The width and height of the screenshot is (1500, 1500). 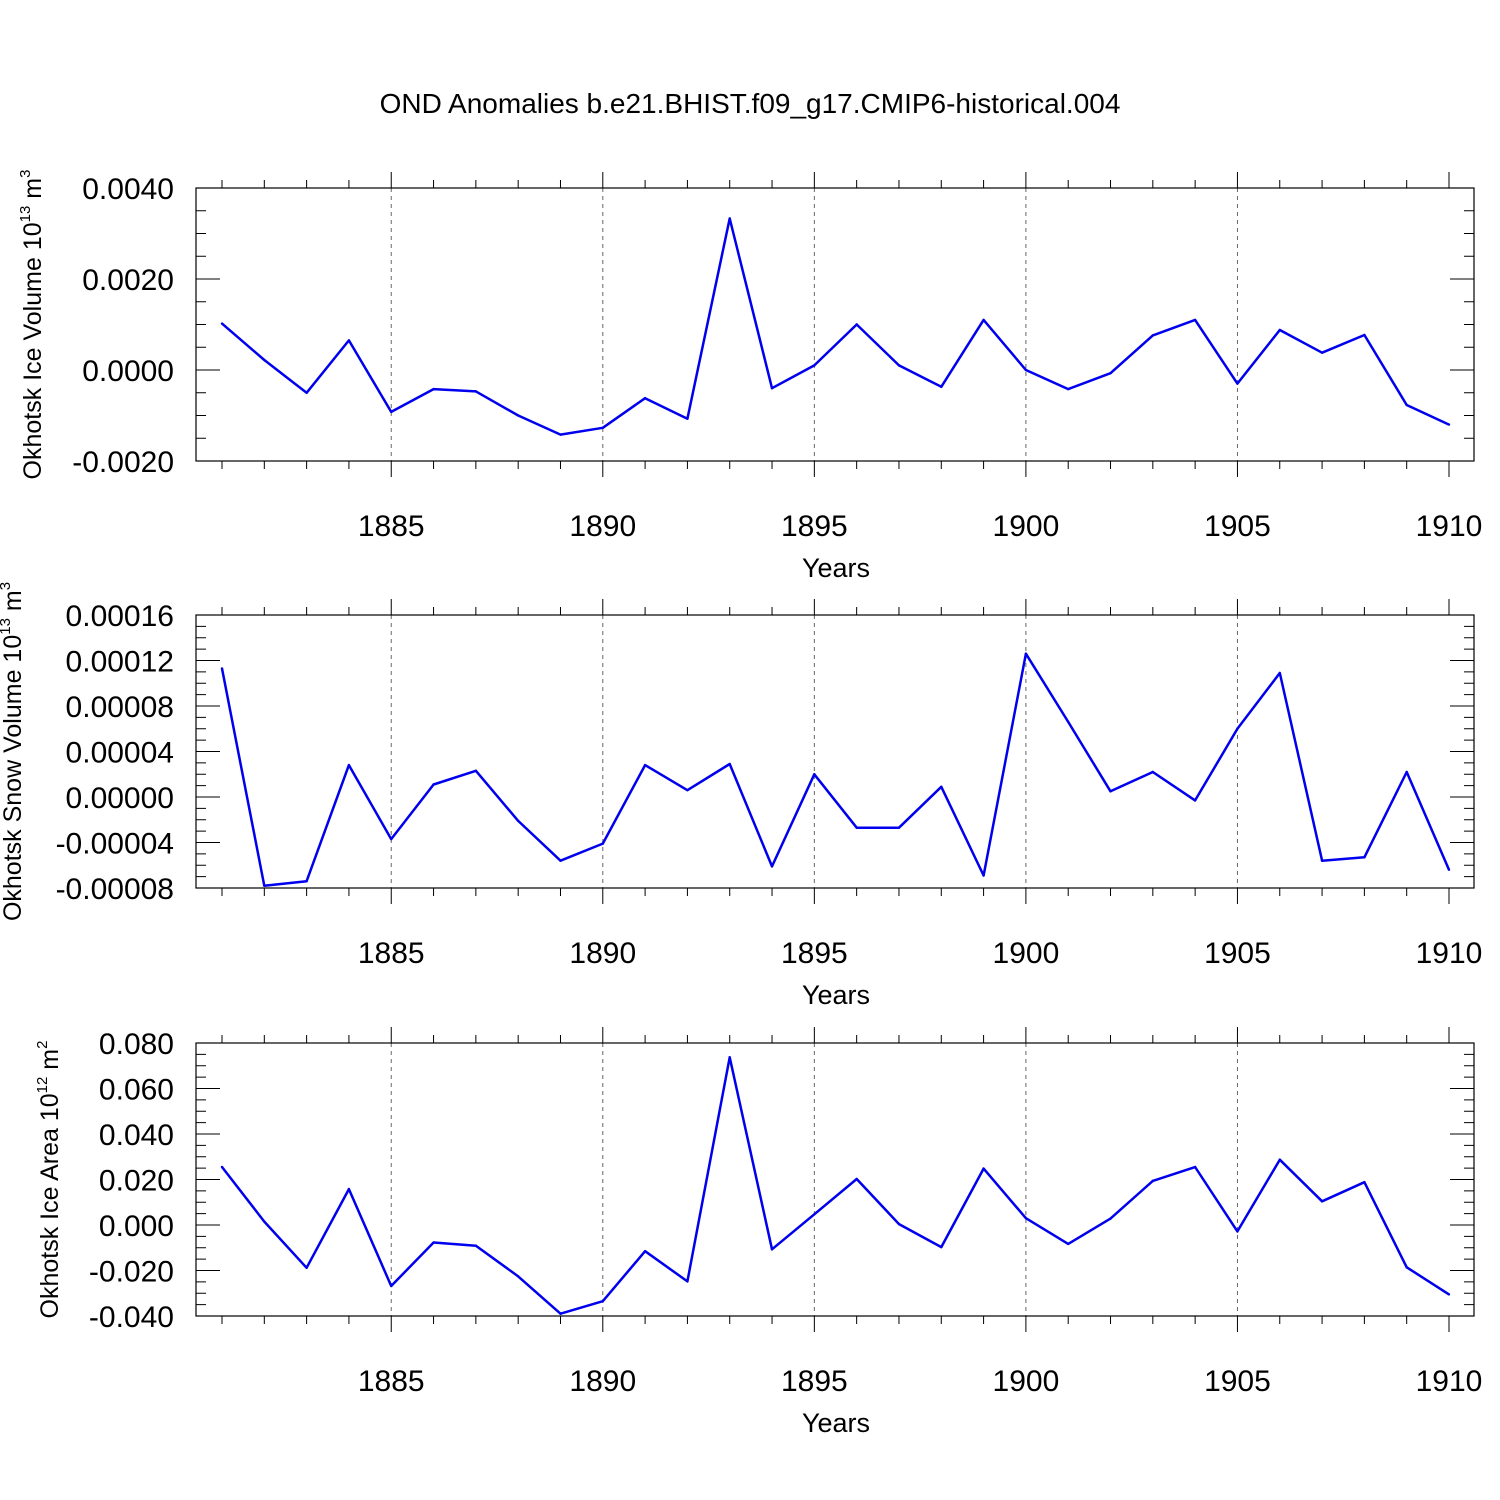 What do you see at coordinates (33, 350) in the screenshot?
I see `y-axis-label-text: Okhotsk Ice Volume 10` at bounding box center [33, 350].